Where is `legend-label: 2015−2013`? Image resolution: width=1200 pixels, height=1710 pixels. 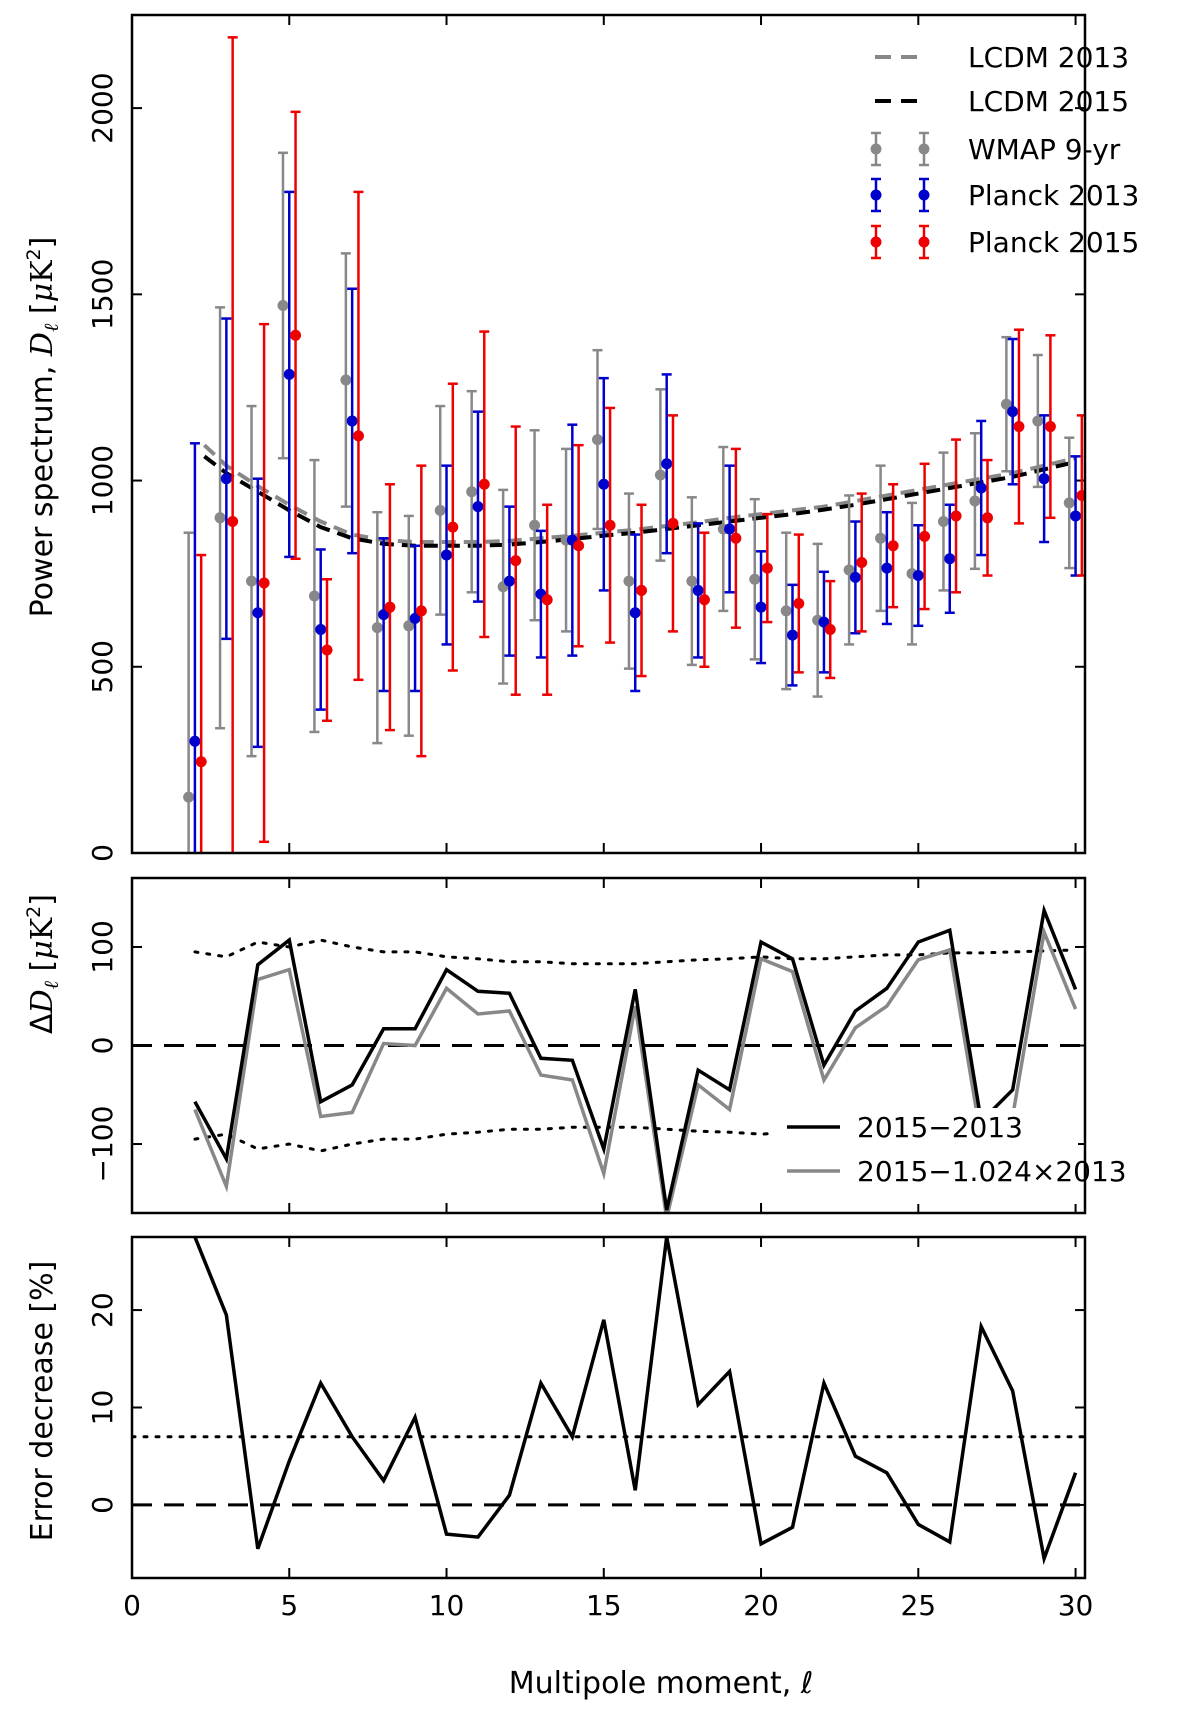
legend-label: 2015−2013 is located at coordinates (940, 1127).